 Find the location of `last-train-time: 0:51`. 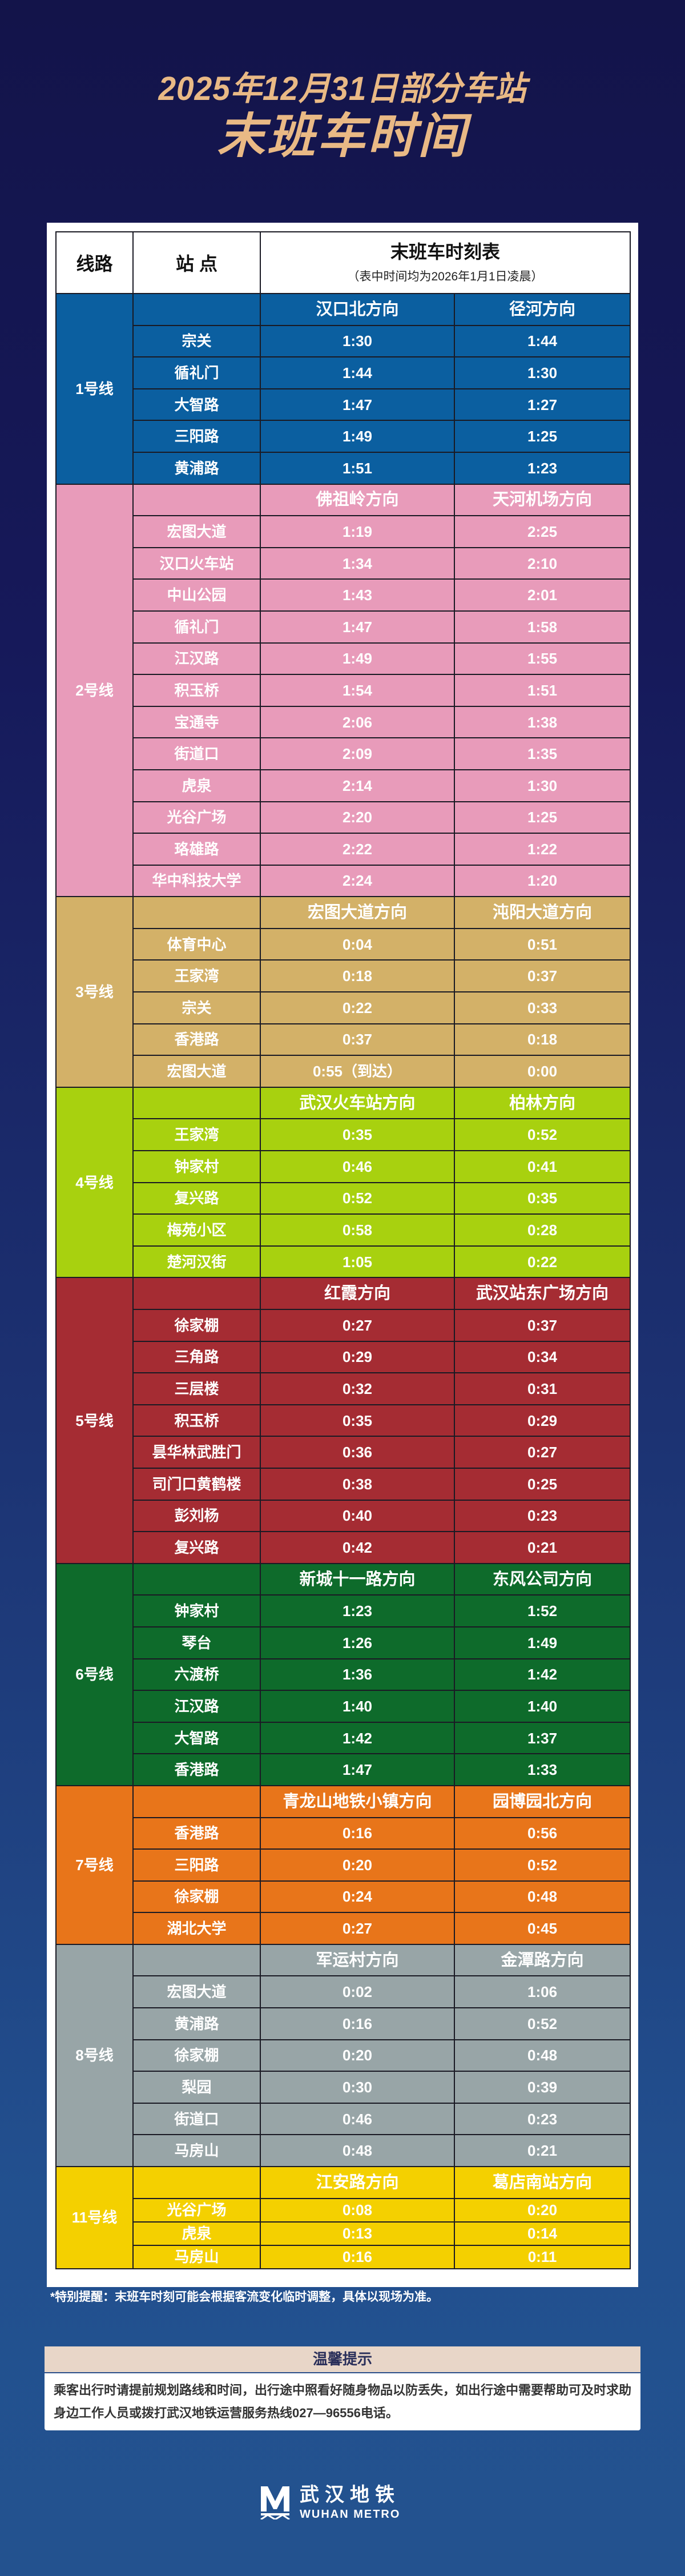

last-train-time: 0:51 is located at coordinates (542, 944).